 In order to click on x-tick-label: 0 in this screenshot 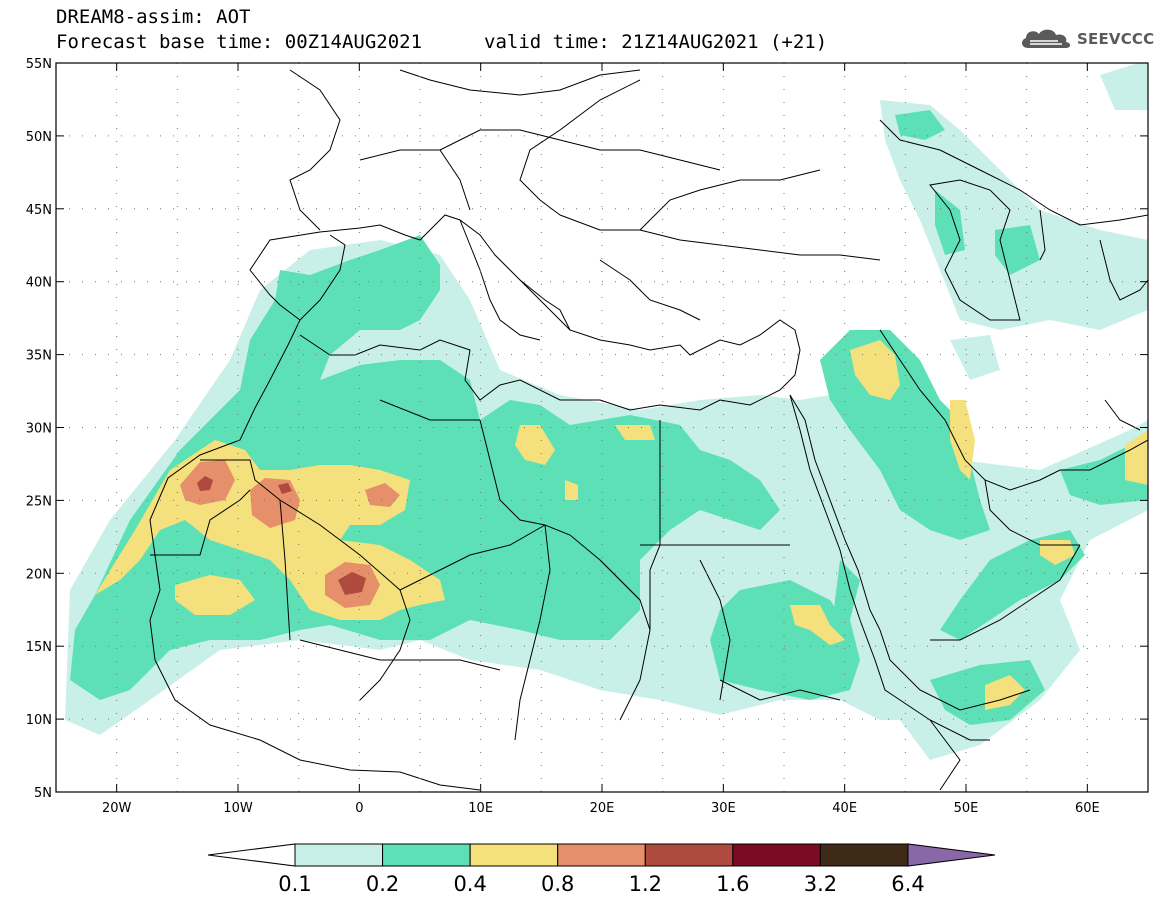, I will do `click(359, 808)`.